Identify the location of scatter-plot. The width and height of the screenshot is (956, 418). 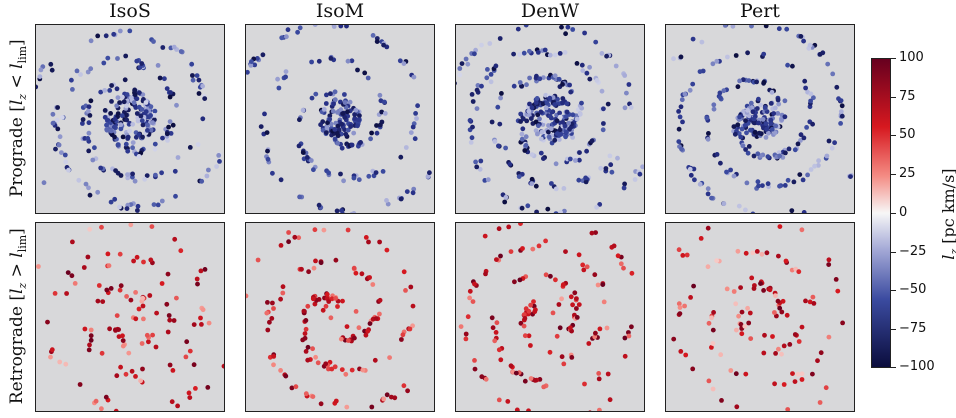
(546, 317).